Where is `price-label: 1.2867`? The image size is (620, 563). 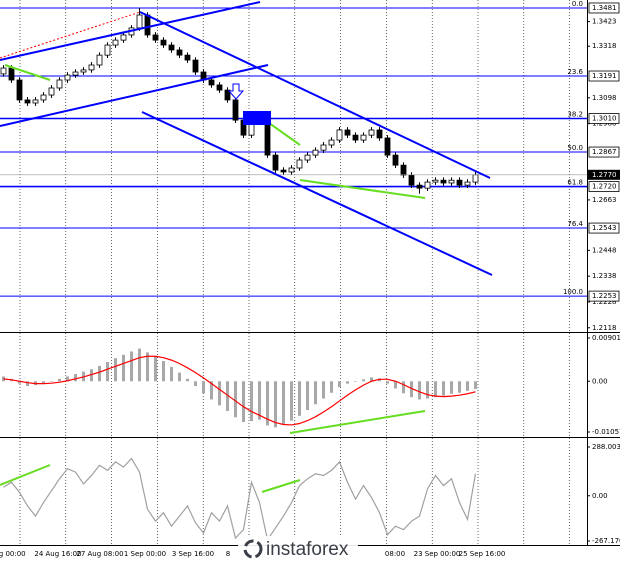 price-label: 1.2867 is located at coordinates (604, 152).